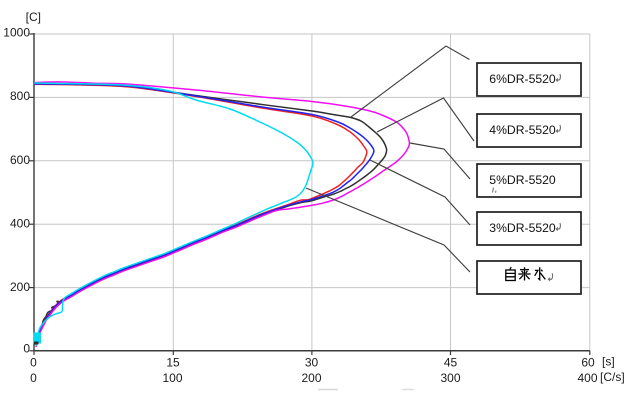 The image size is (635, 400). Describe the element at coordinates (522, 228) in the screenshot. I see `svg-text: 3%DR-5520` at that location.